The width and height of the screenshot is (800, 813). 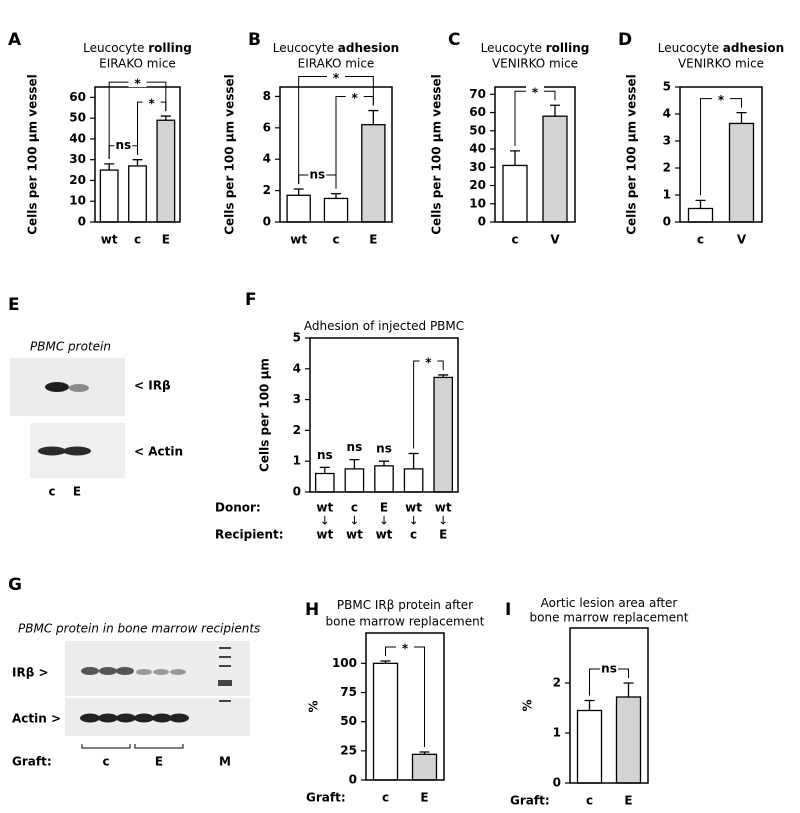 What do you see at coordinates (344, 663) in the screenshot?
I see `y-tick-label: 100` at bounding box center [344, 663].